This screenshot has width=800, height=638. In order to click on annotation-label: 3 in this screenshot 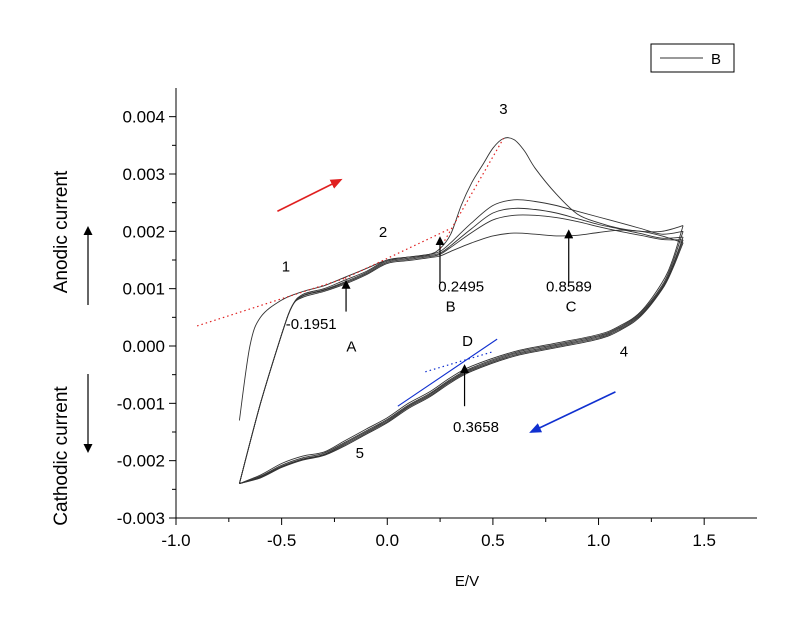, I will do `click(503, 109)`.